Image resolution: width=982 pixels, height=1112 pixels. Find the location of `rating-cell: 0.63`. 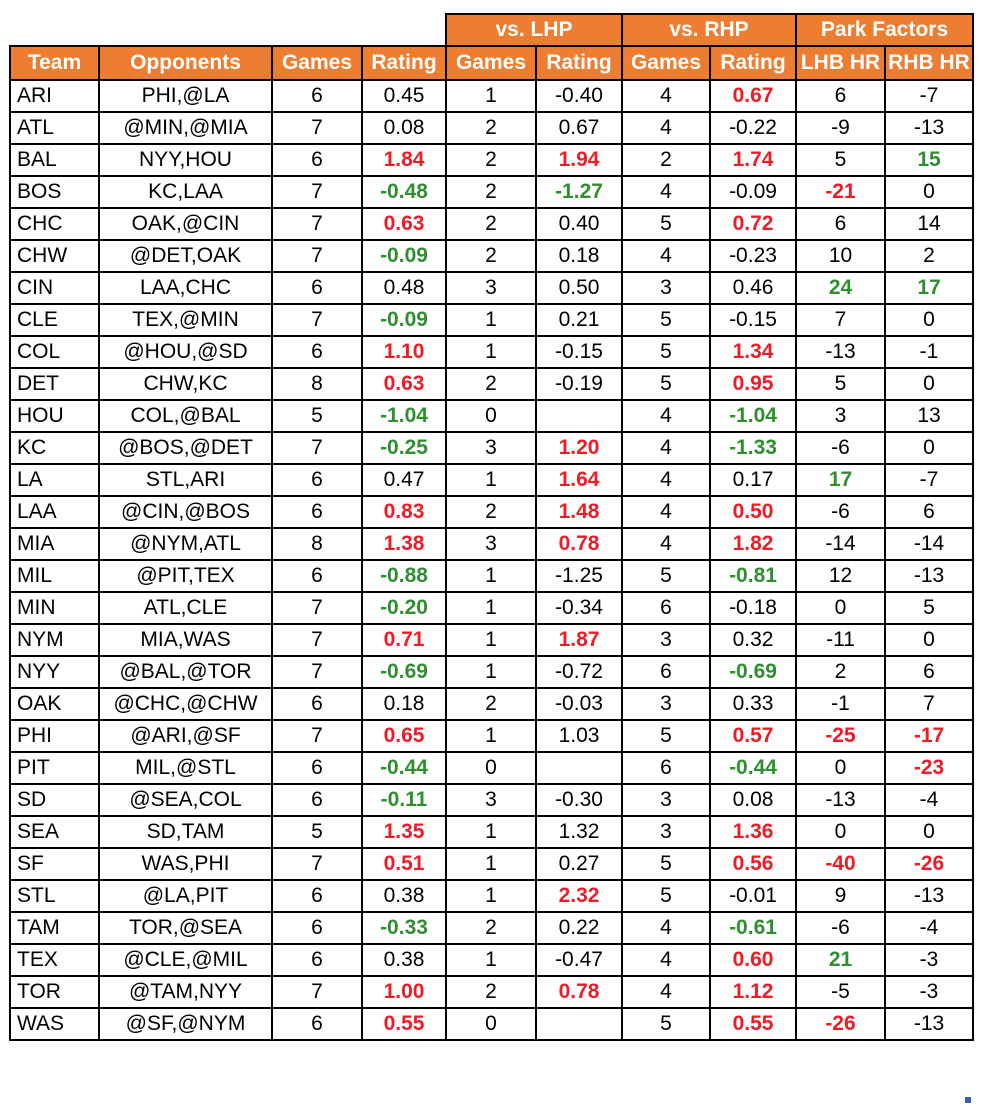

rating-cell: 0.63 is located at coordinates (404, 384).